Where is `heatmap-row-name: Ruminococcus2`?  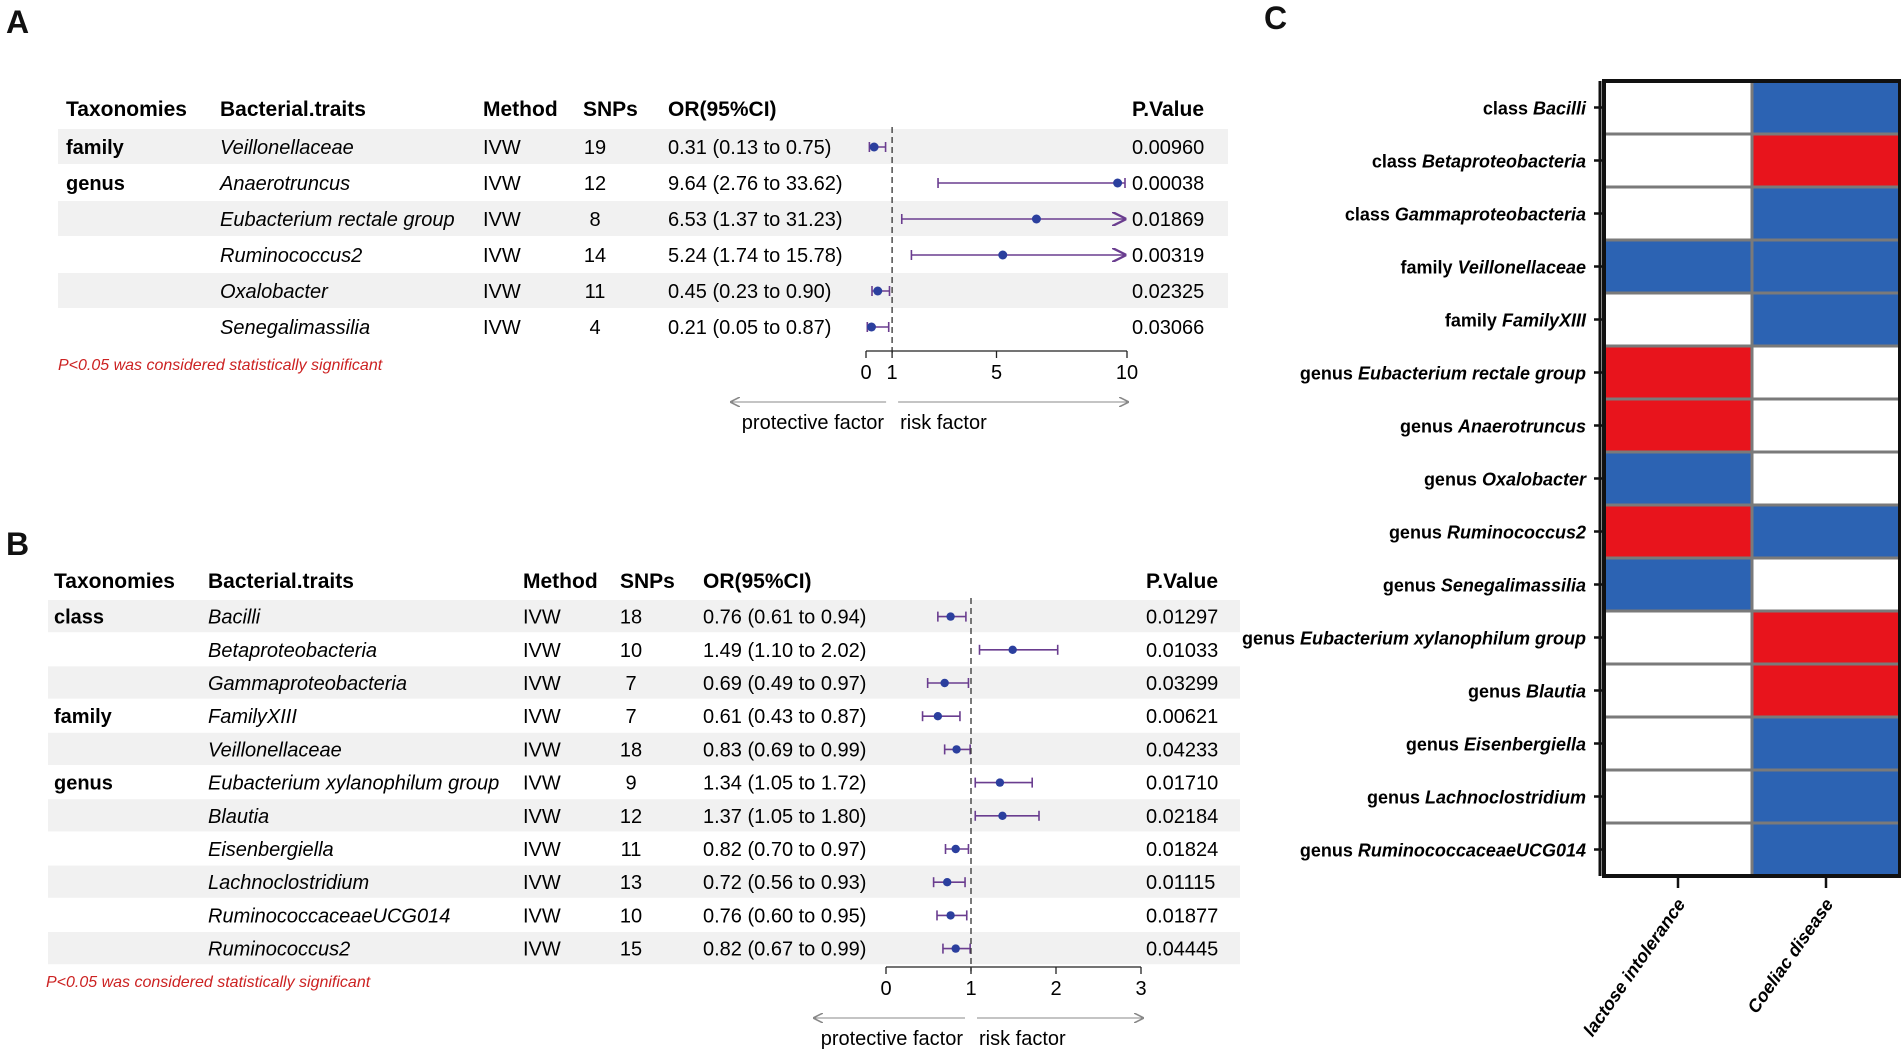
heatmap-row-name: Ruminococcus2 is located at coordinates (1516, 533).